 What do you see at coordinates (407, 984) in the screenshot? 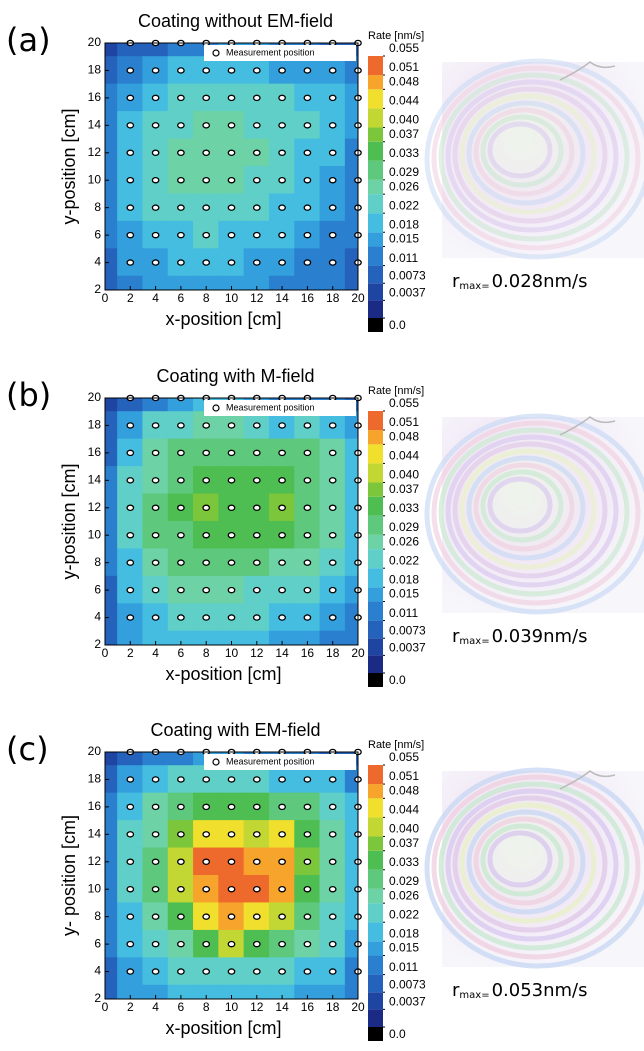
I see `colorbar-tick-label: 0.0073` at bounding box center [407, 984].